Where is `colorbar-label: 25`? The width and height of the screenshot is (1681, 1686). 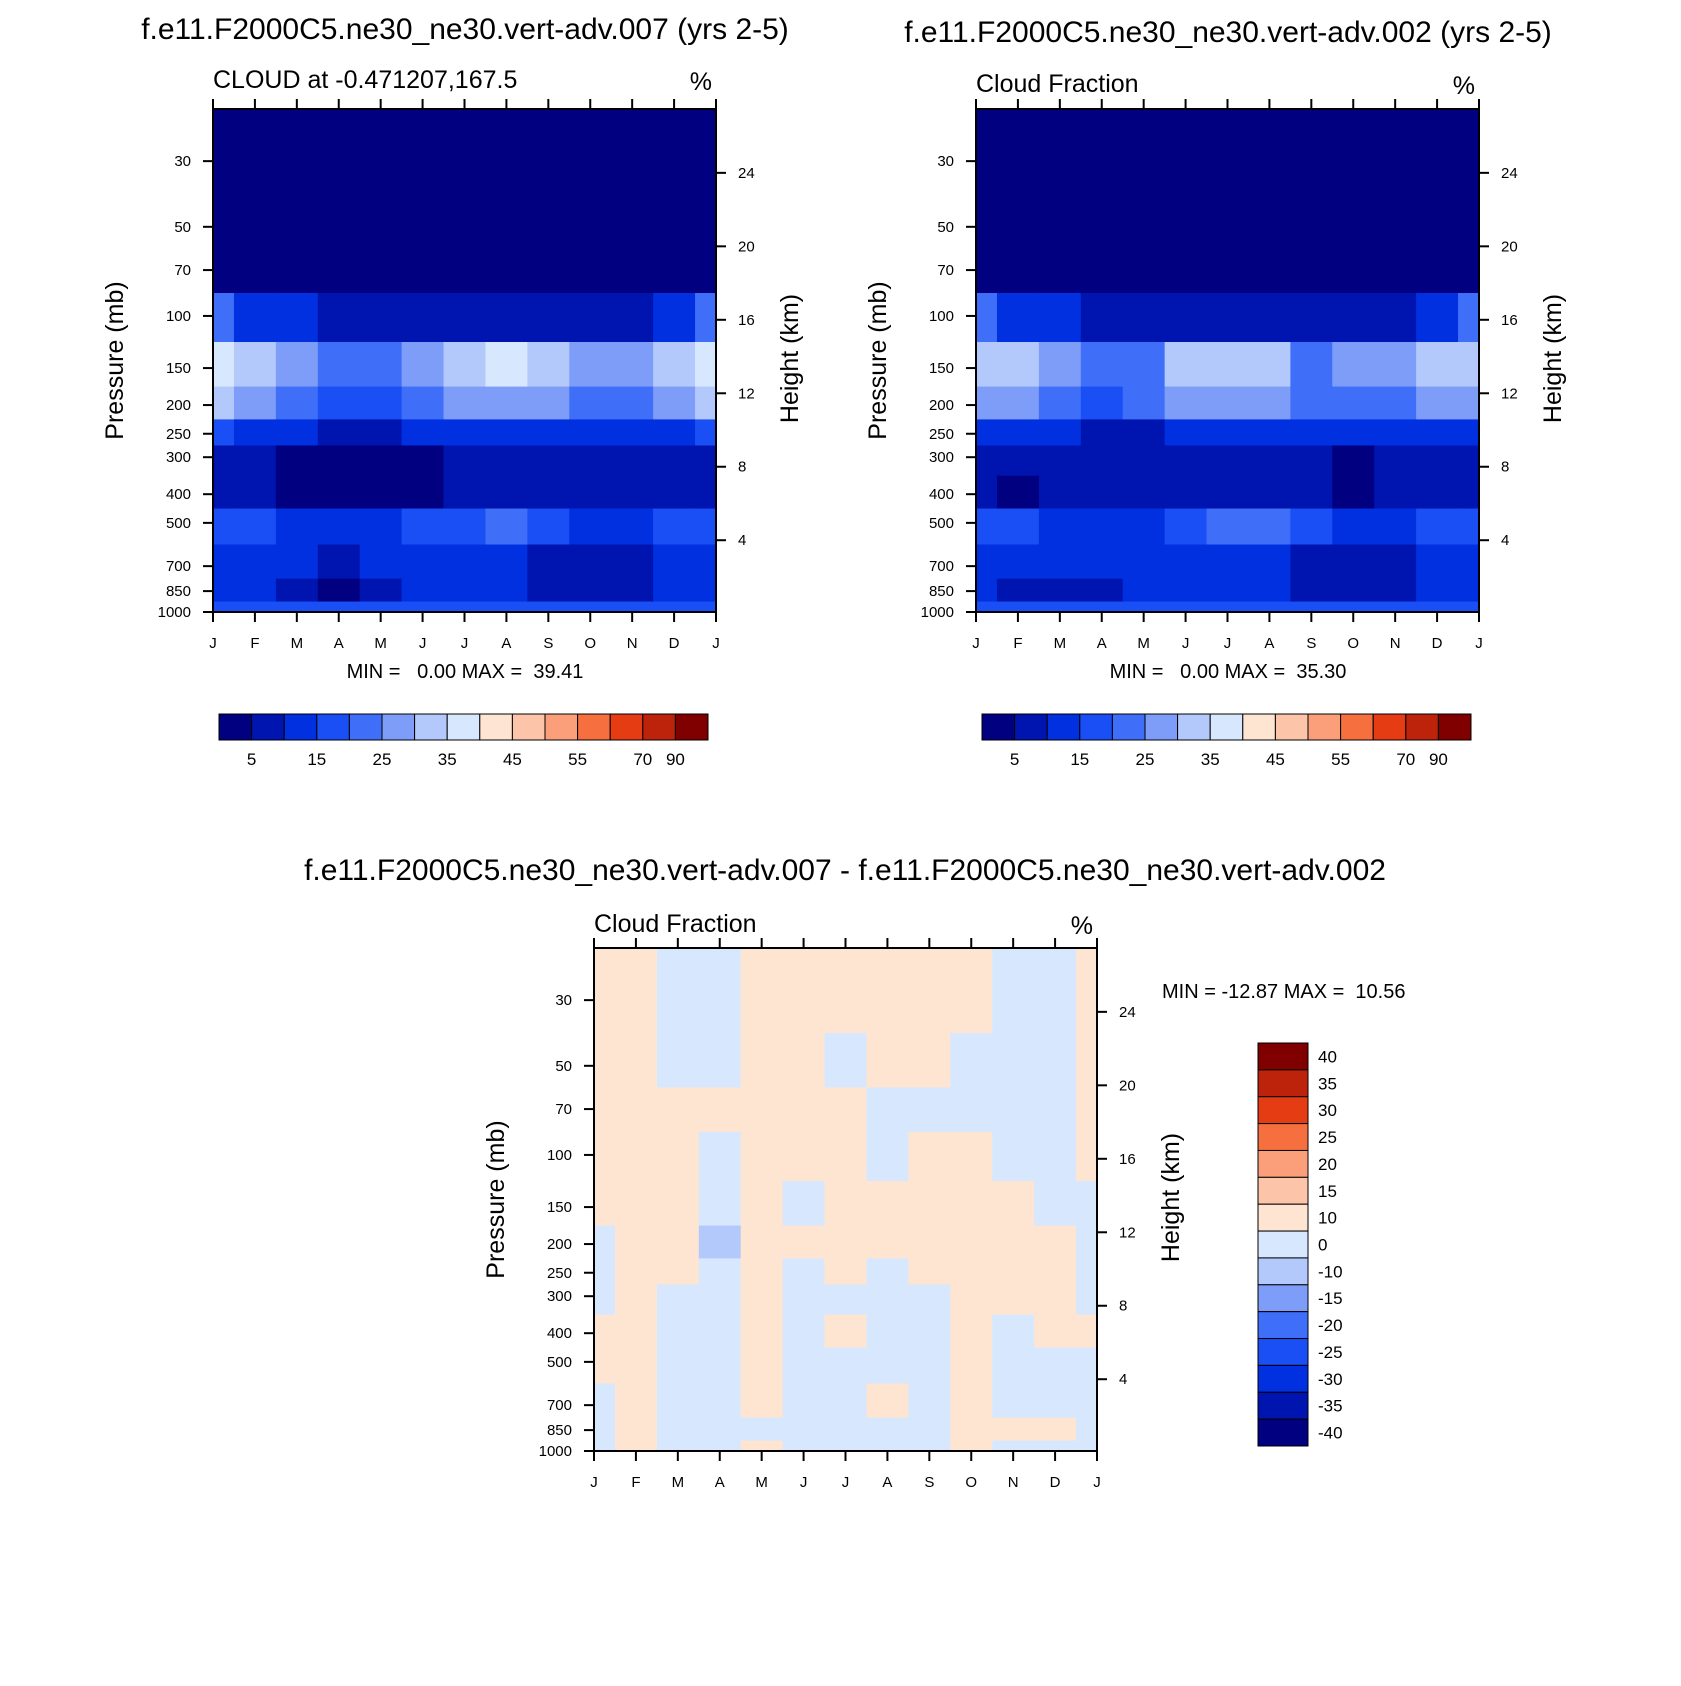
colorbar-label: 25 is located at coordinates (1145, 759).